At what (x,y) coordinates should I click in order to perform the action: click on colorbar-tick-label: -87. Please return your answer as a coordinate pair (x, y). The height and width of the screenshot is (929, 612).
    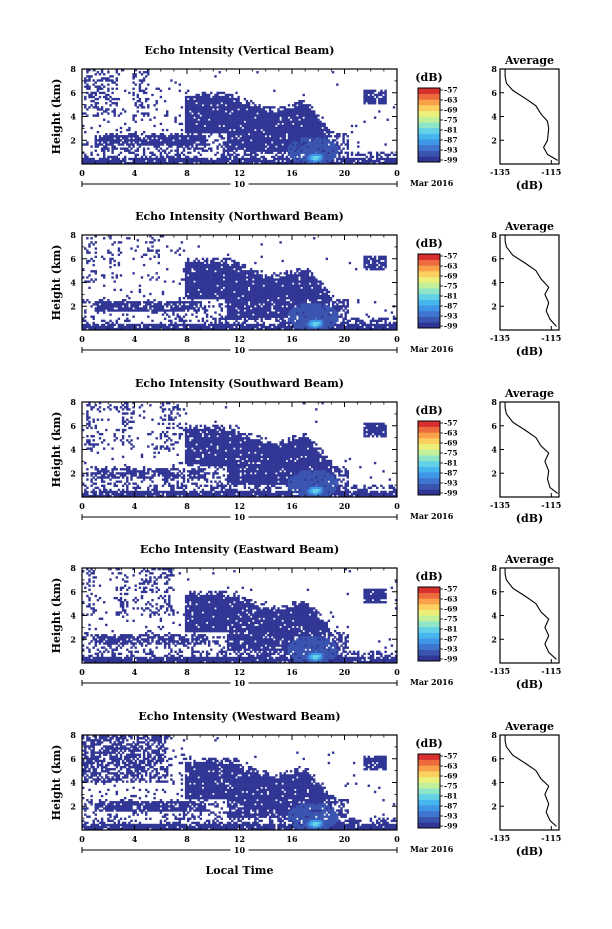
    Looking at the image, I should click on (451, 140).